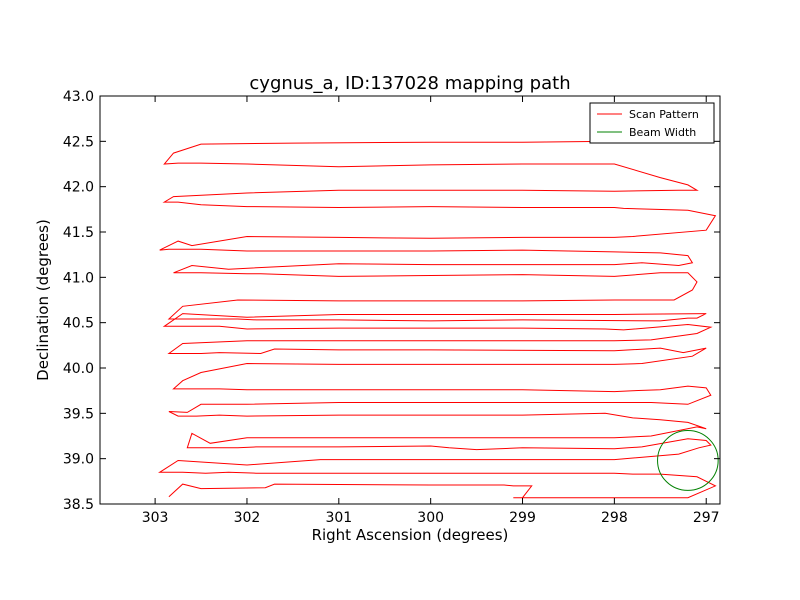 This screenshot has width=800, height=600. Describe the element at coordinates (706, 518) in the screenshot. I see `x-tick-label: 297` at that location.